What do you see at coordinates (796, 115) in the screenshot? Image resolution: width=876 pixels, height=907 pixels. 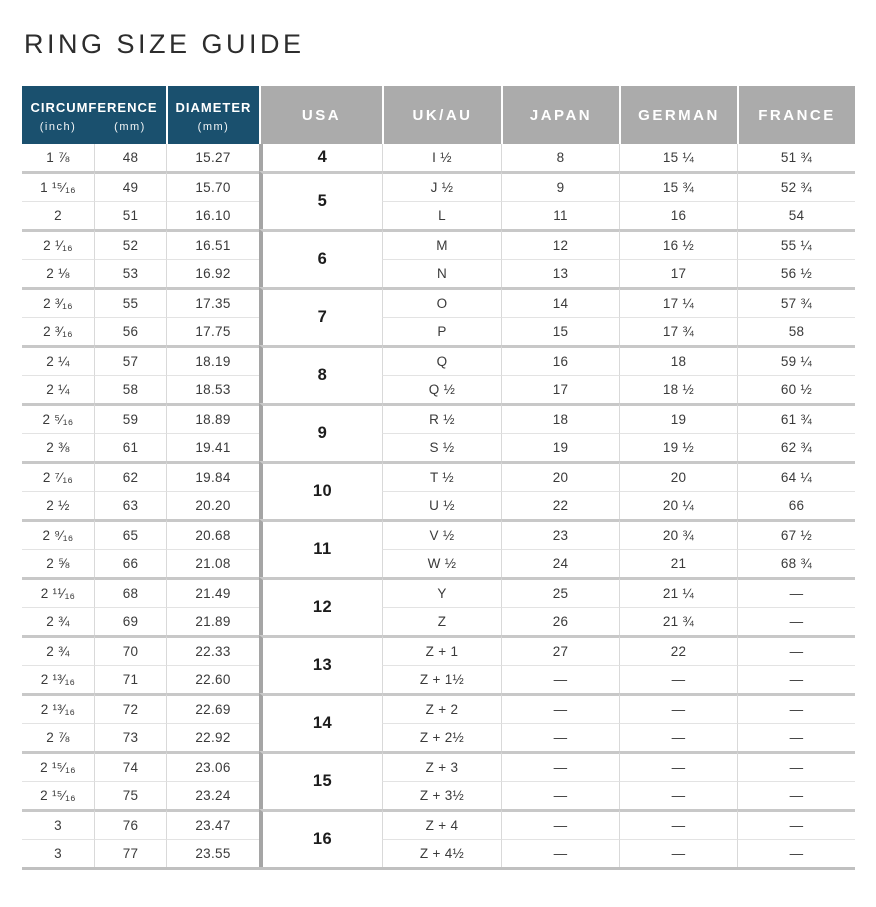 I see `header-france: FRANCE` at bounding box center [796, 115].